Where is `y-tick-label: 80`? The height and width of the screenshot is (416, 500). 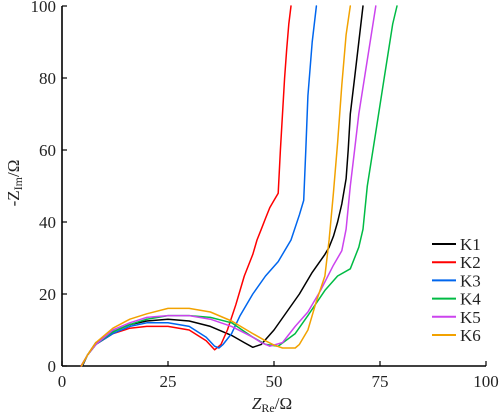 y-tick-label: 80 is located at coordinates (47, 78).